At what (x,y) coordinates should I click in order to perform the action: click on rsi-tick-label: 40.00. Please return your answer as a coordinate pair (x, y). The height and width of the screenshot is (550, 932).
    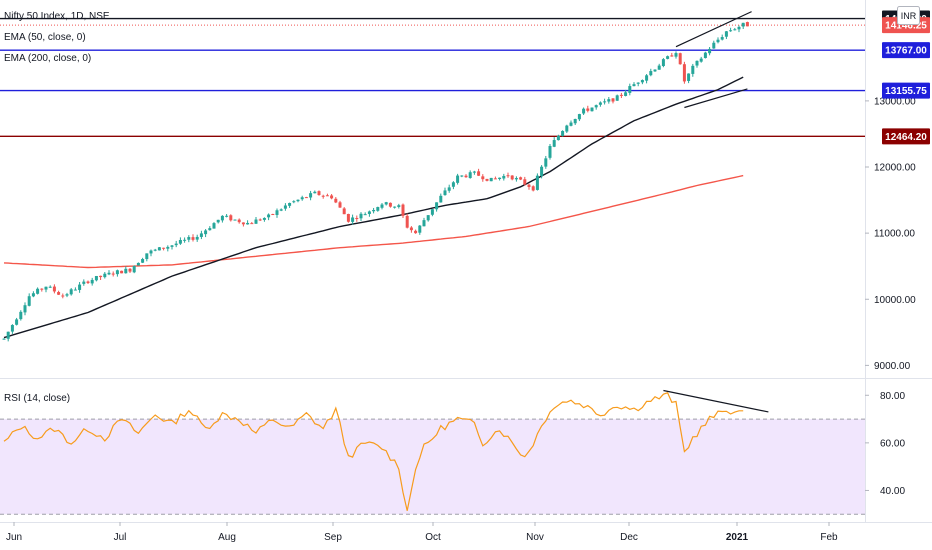
    Looking at the image, I should click on (892, 491).